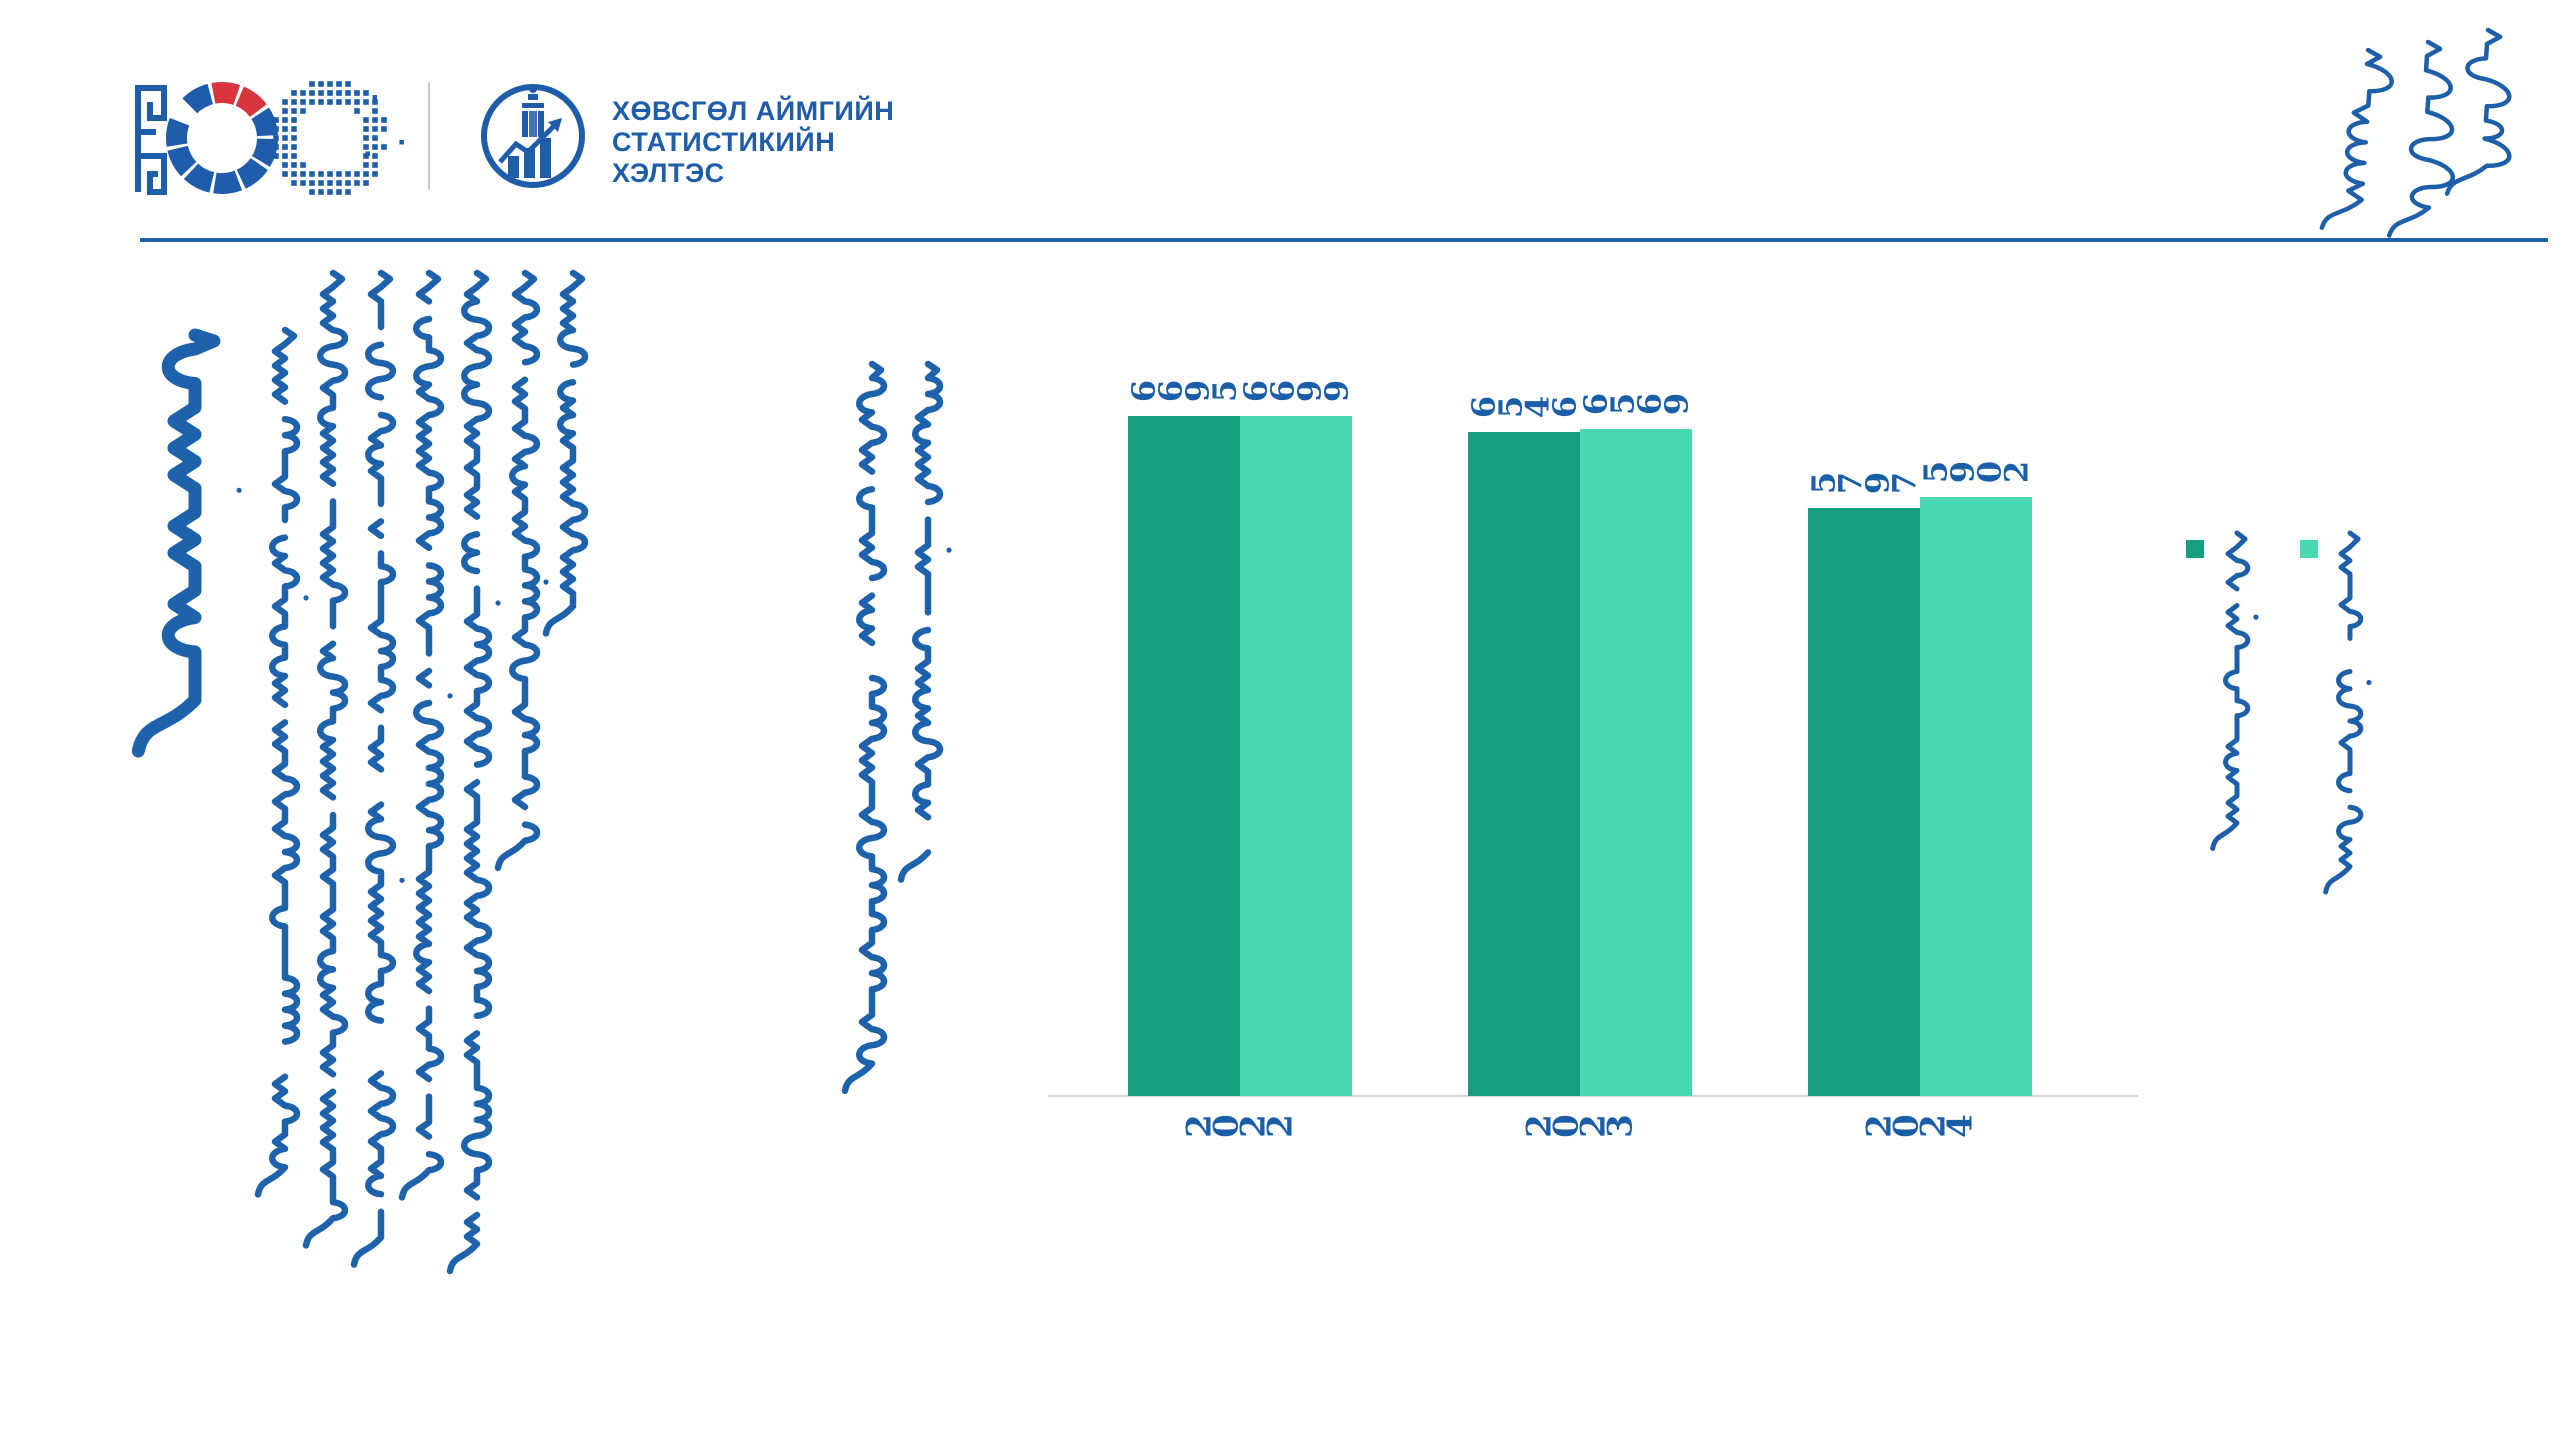  Describe the element at coordinates (1593, 1096) in the screenshot. I see `x-axis-line` at that location.